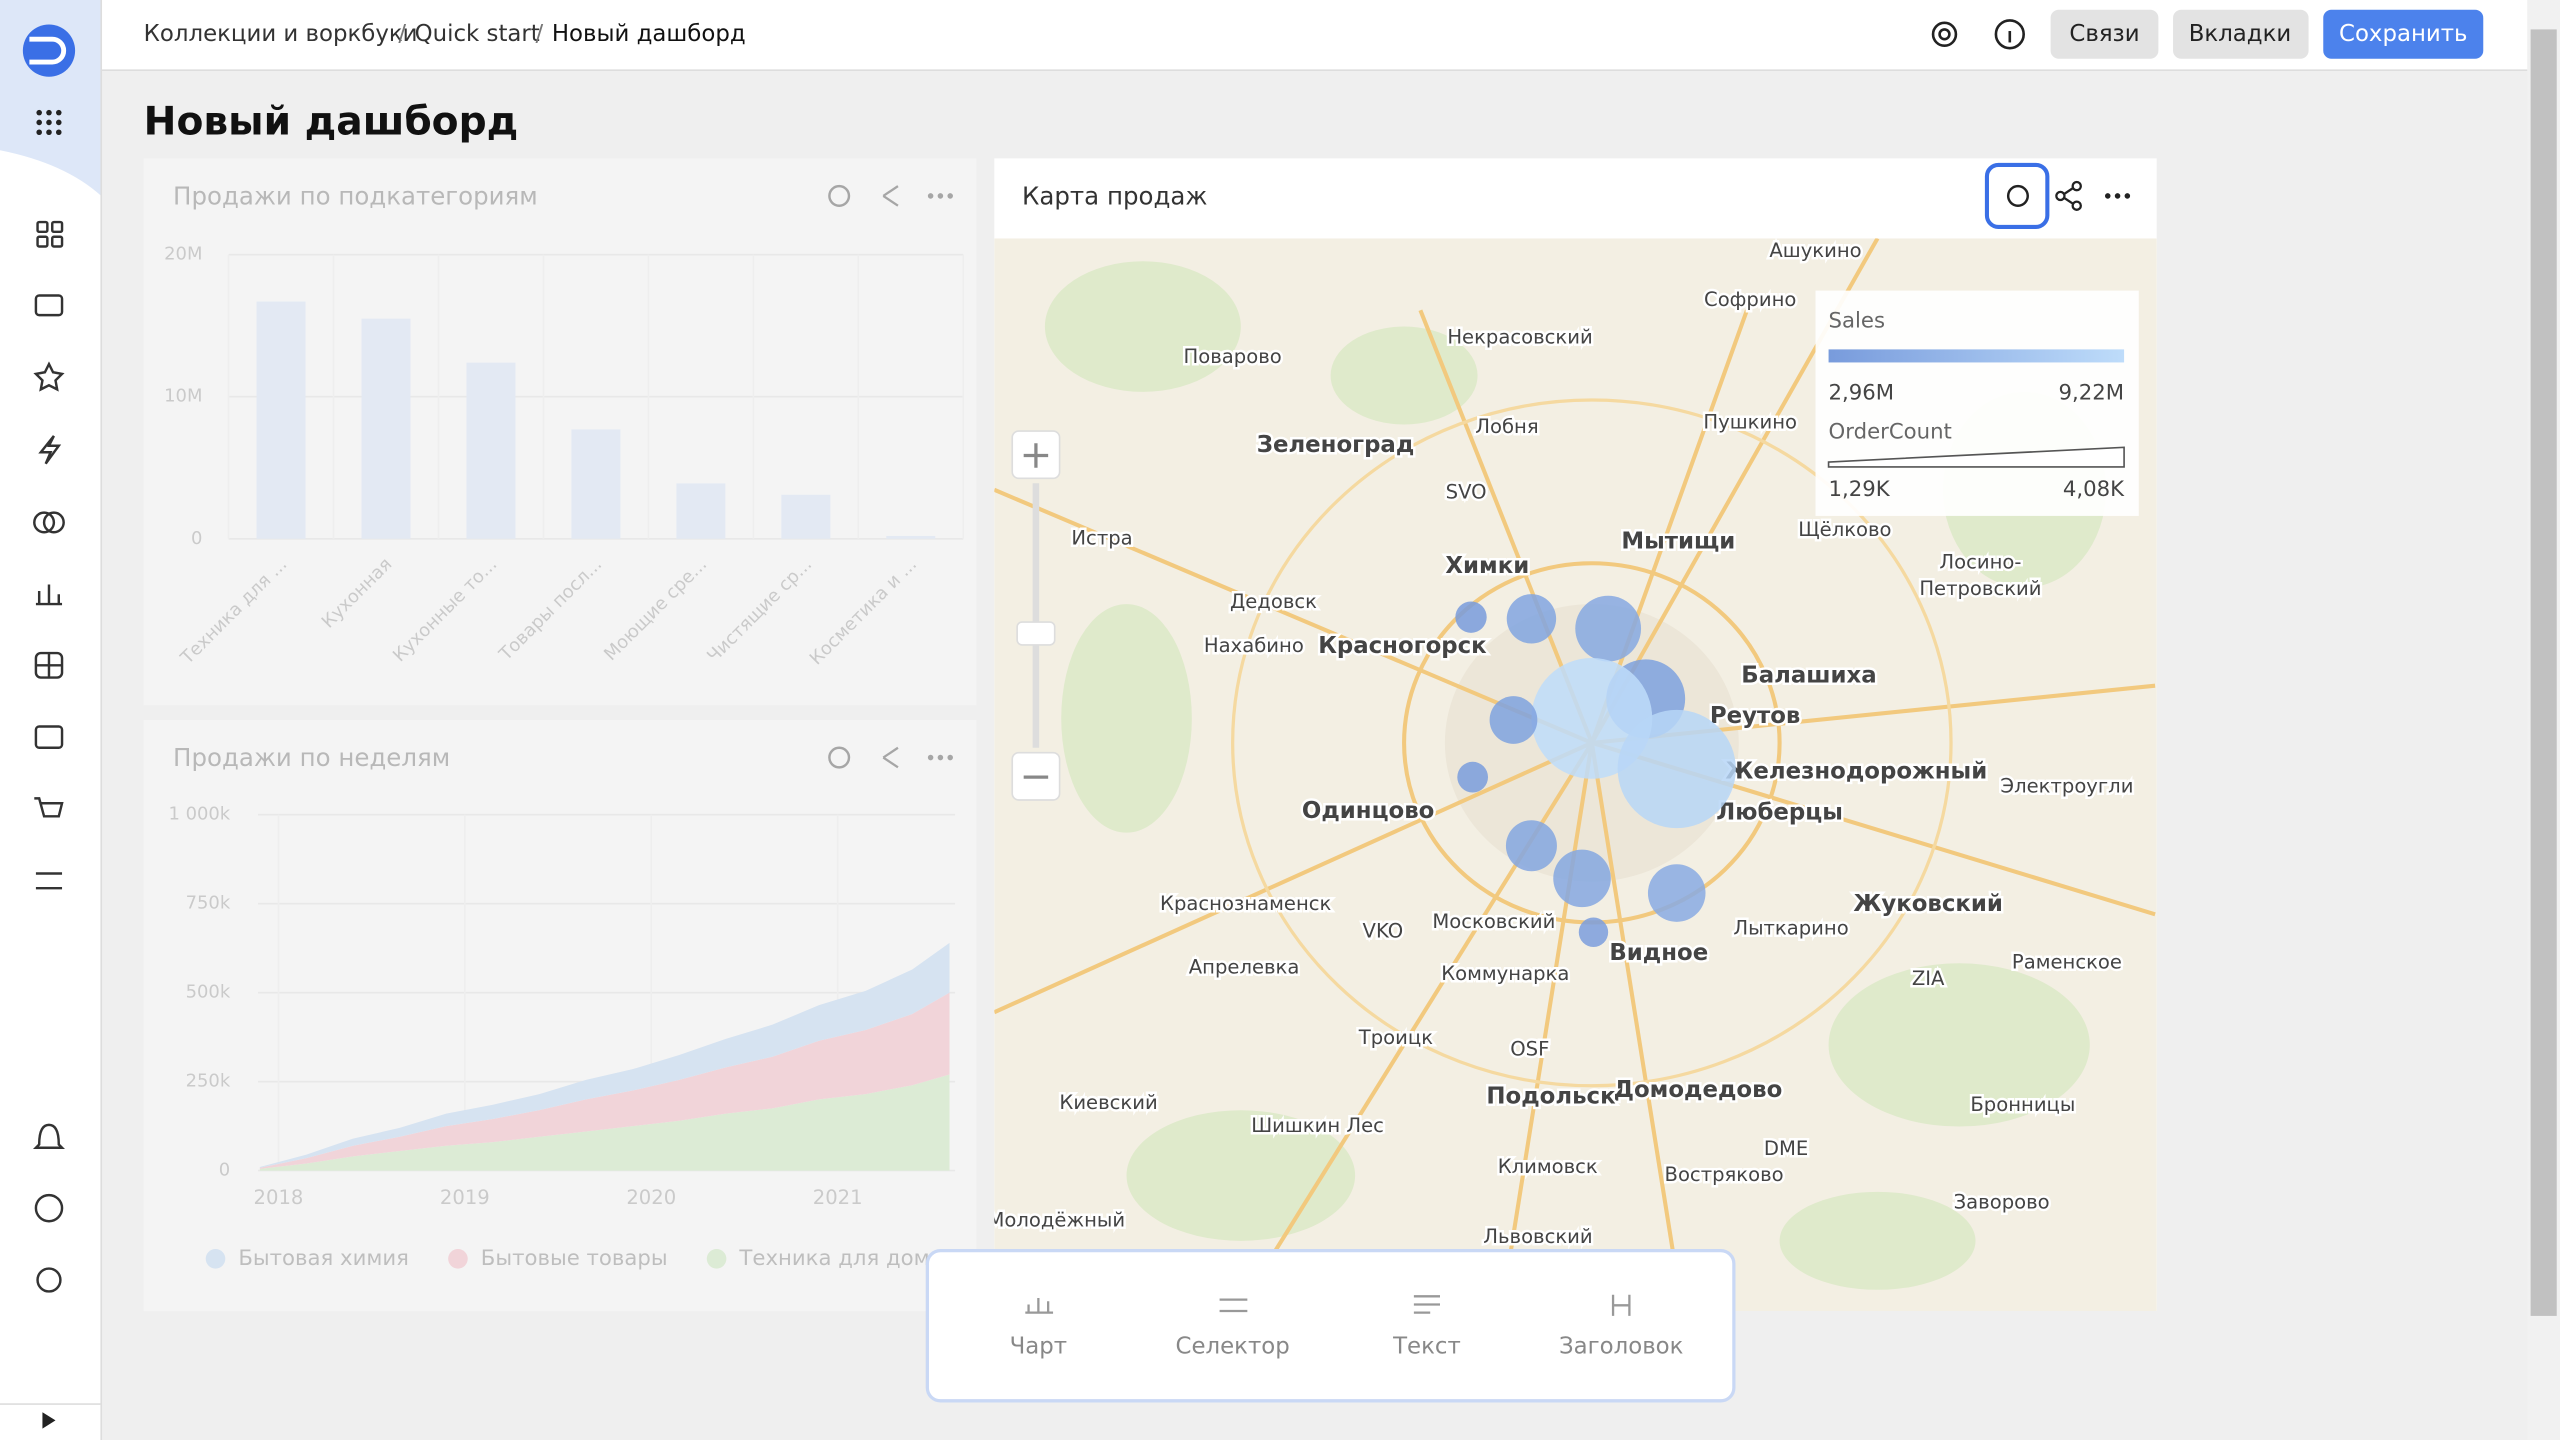  I want to click on legend-box, so click(1977, 403).